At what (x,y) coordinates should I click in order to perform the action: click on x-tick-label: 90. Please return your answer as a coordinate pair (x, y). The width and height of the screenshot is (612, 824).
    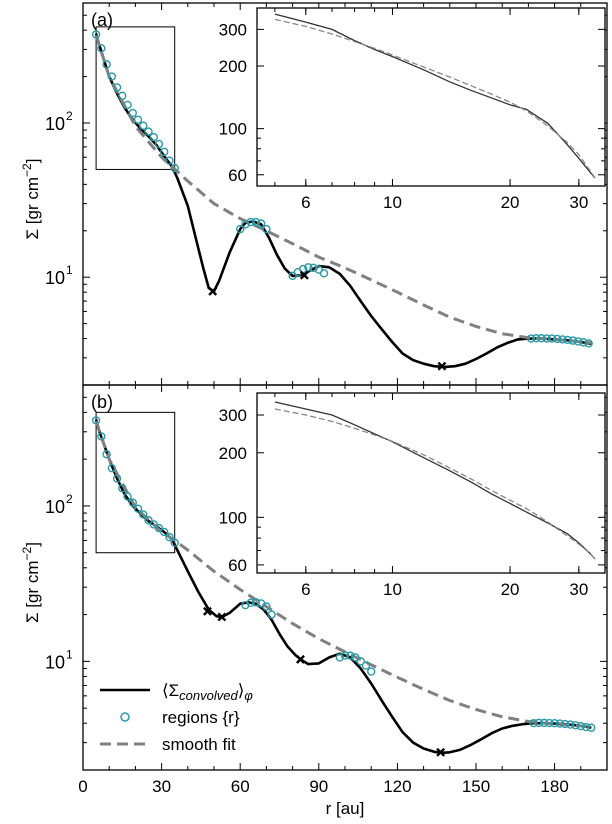
    Looking at the image, I should click on (318, 786).